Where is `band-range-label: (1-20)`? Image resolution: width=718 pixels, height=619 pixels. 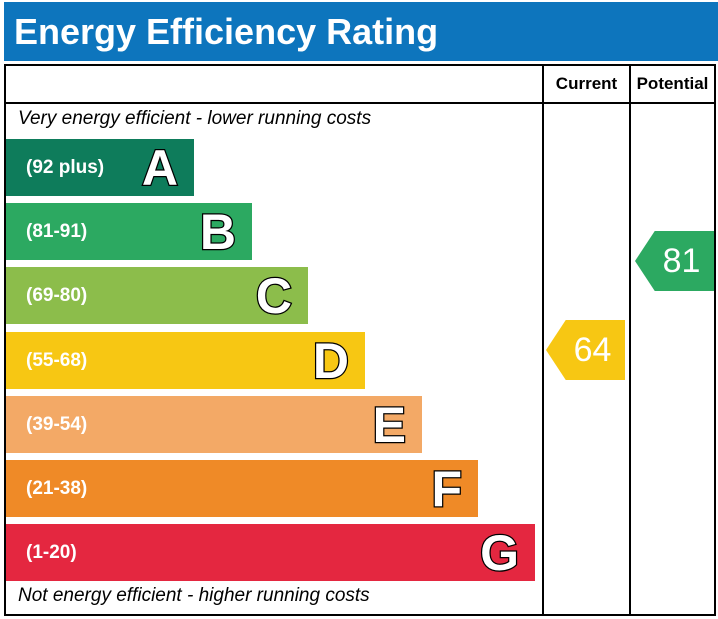
band-range-label: (1-20) is located at coordinates (51, 552).